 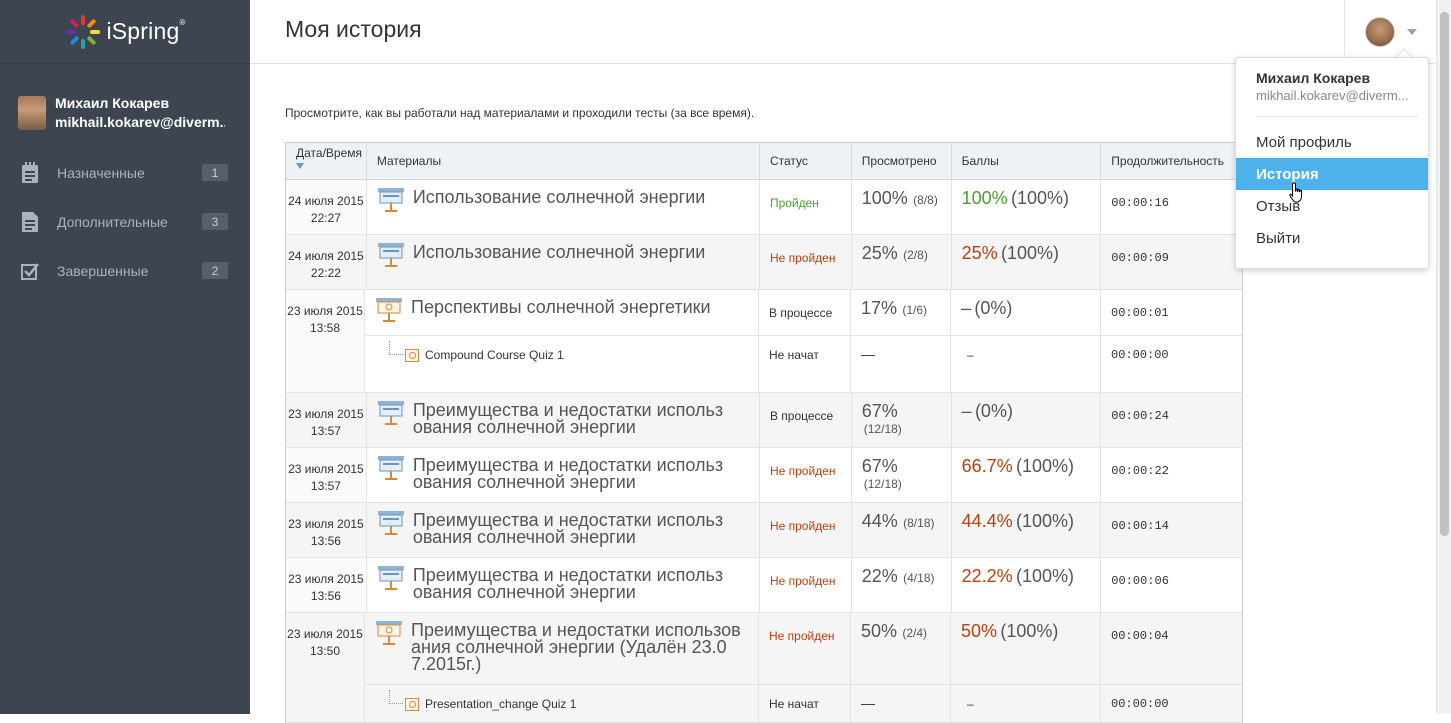 What do you see at coordinates (576, 630) in the screenshot?
I see `title-line: Преимущества и недостатки использов` at bounding box center [576, 630].